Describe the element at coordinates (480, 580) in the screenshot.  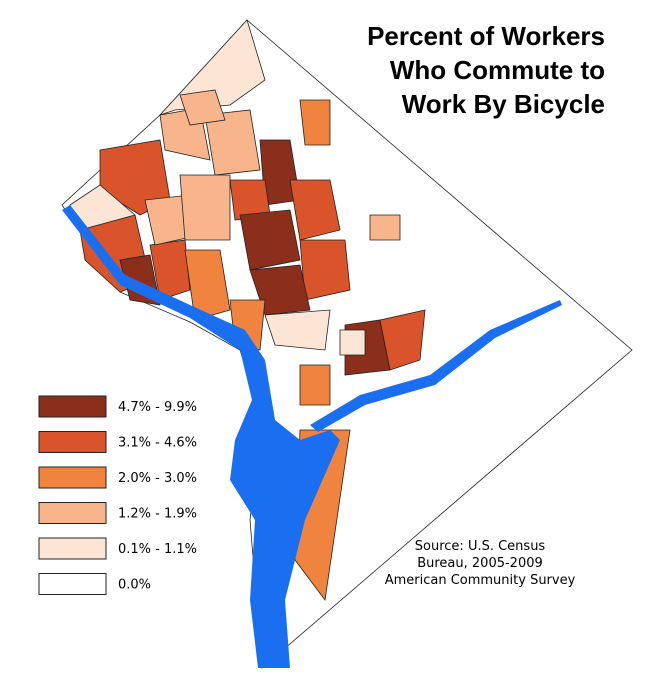
I see `source-line: American Community Survey` at that location.